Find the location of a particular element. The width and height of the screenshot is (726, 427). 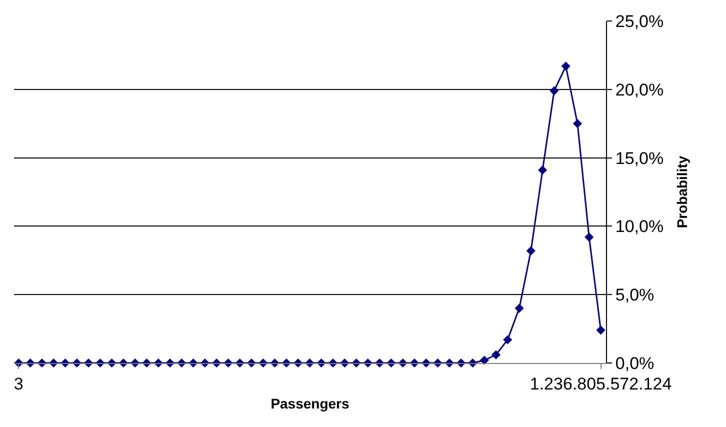

y-tick-label: 15,0% is located at coordinates (639, 158).